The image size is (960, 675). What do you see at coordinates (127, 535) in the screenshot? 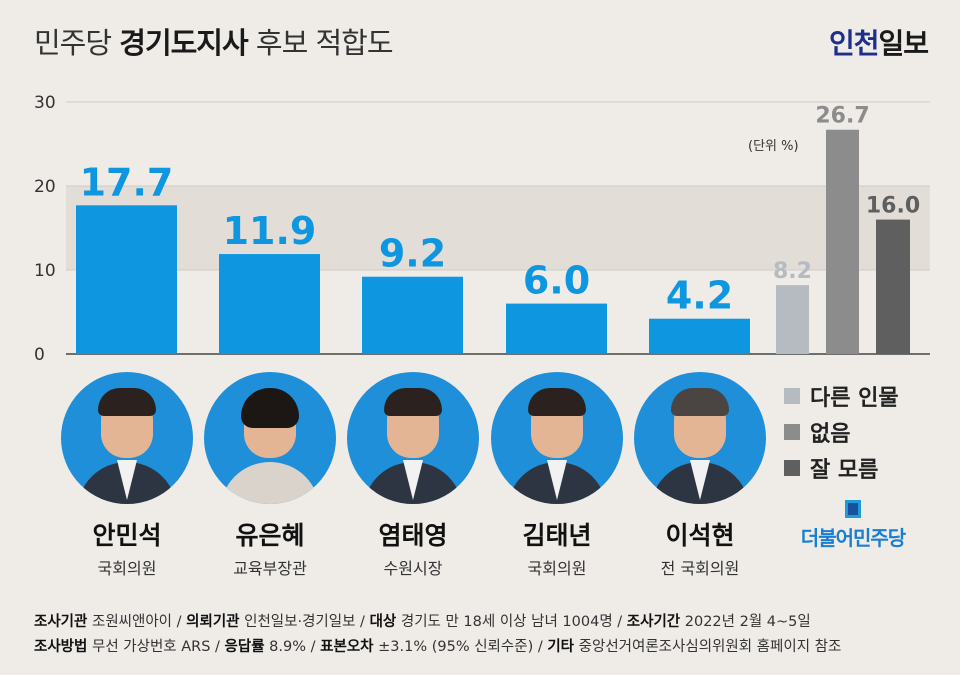
I see `candidate-name: 안민석` at bounding box center [127, 535].